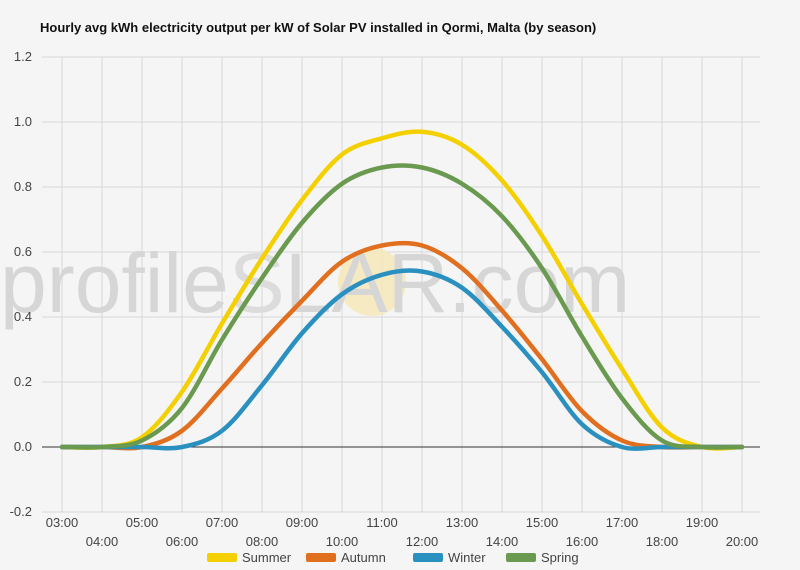 This screenshot has height=570, width=800. Describe the element at coordinates (542, 522) in the screenshot. I see `x-tick-label: 15:00` at that location.